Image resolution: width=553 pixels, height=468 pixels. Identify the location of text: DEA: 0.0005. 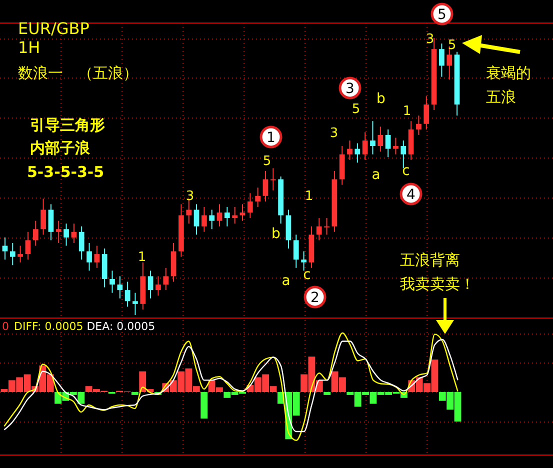
(121, 326).